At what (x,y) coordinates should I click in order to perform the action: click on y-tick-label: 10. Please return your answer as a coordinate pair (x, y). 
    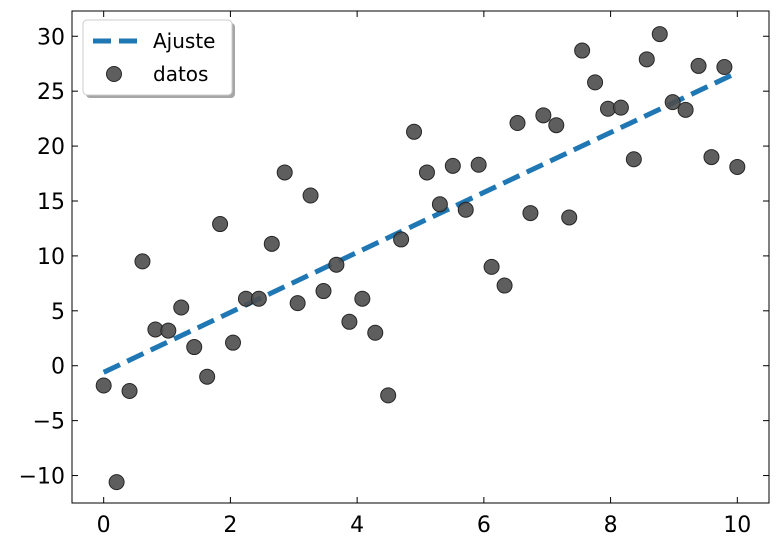
    Looking at the image, I should click on (51, 257).